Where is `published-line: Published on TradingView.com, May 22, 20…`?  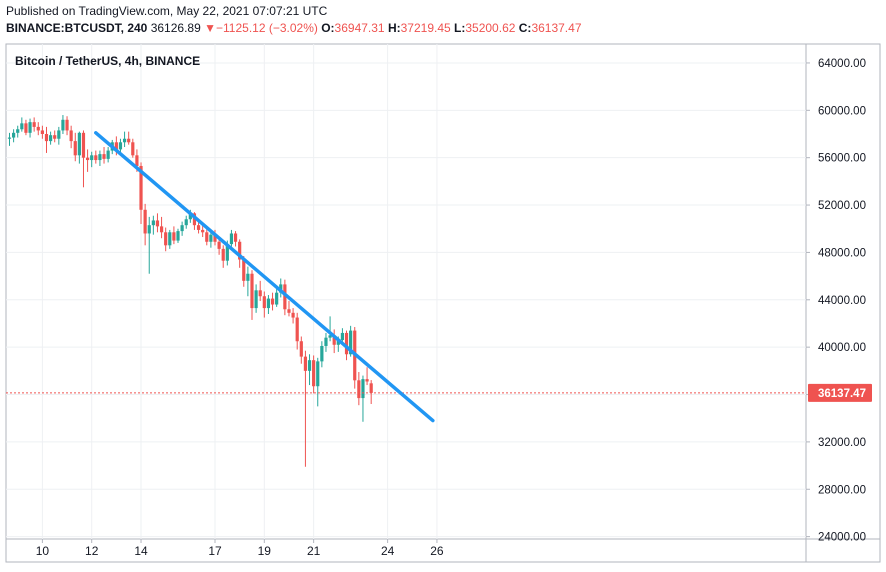 published-line: Published on TradingView.com, May 22, 20… is located at coordinates (166, 11).